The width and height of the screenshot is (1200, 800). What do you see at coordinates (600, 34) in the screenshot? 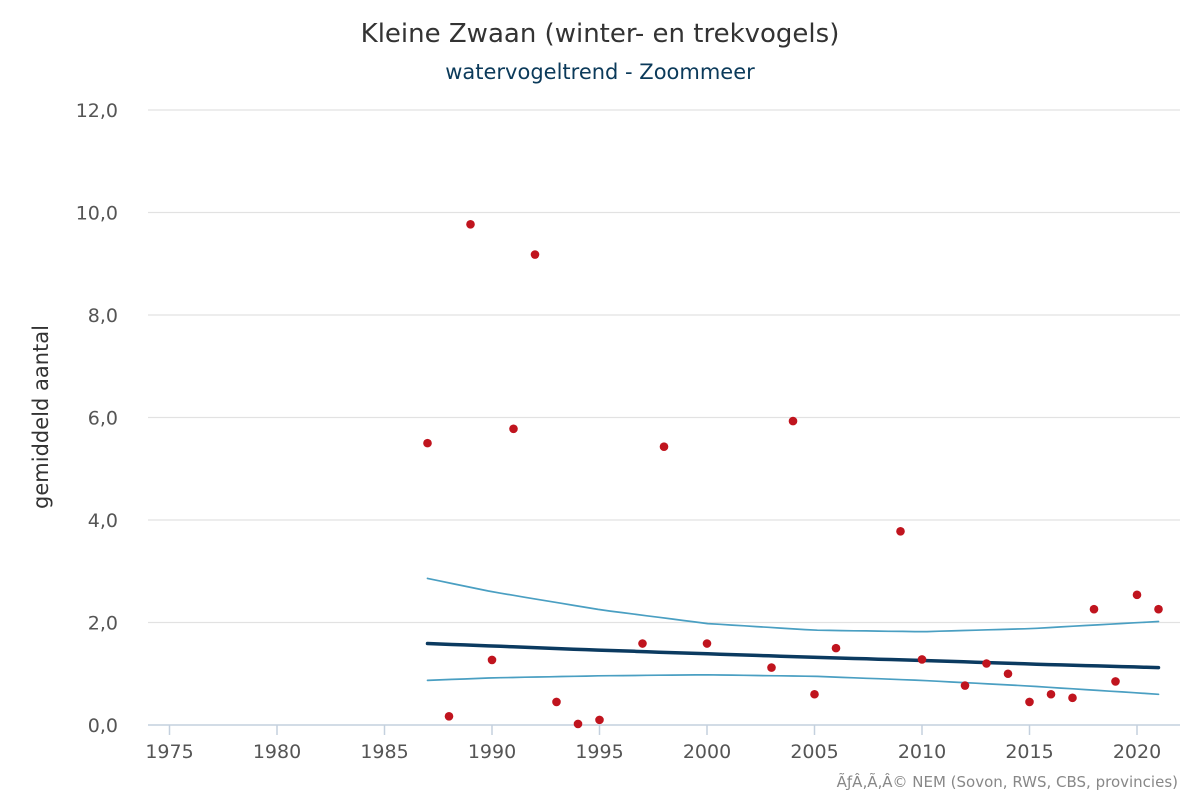
I see `chart-title: Kleine Zwaan (winter- en trekvogels)` at bounding box center [600, 34].